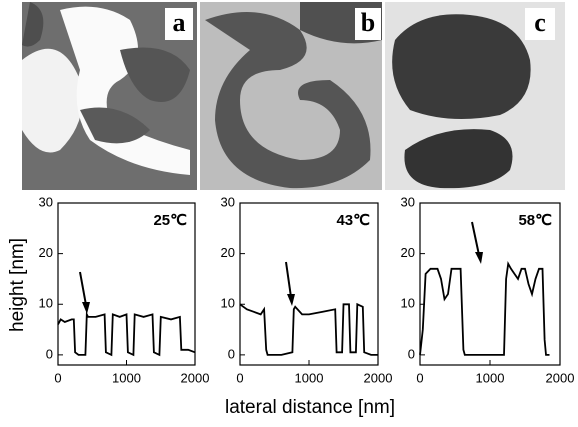 The image size is (578, 427). What do you see at coordinates (368, 22) in the screenshot?
I see `panel-label: b` at bounding box center [368, 22].